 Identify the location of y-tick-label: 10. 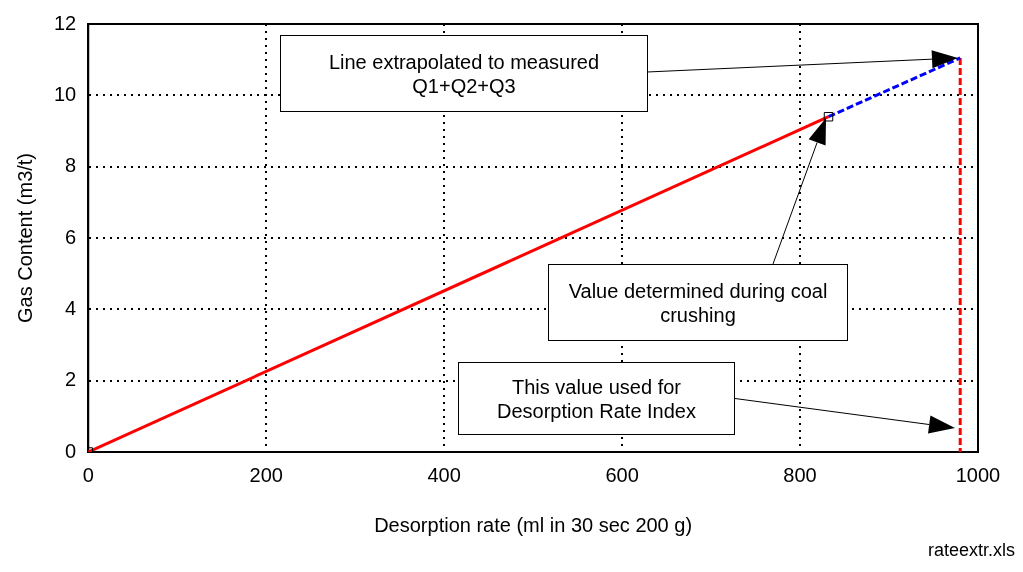
(65, 93).